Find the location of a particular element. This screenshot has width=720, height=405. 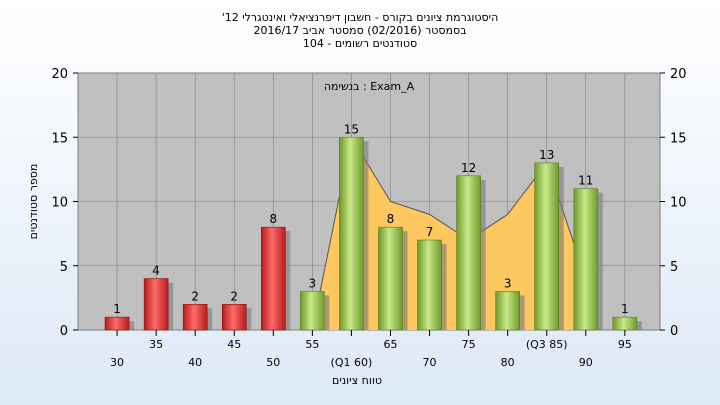

x-tick-label: (Q3 85) is located at coordinates (547, 344).